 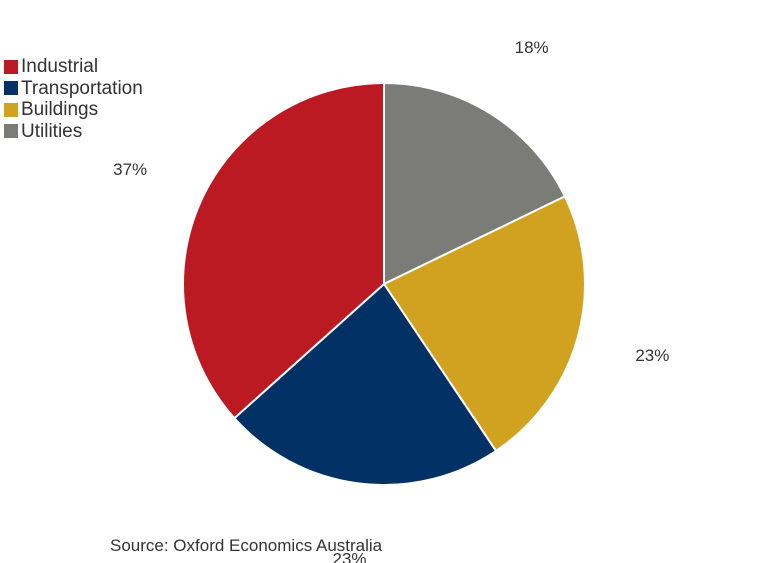 I want to click on data-label-utilities: 18%, so click(x=532, y=47).